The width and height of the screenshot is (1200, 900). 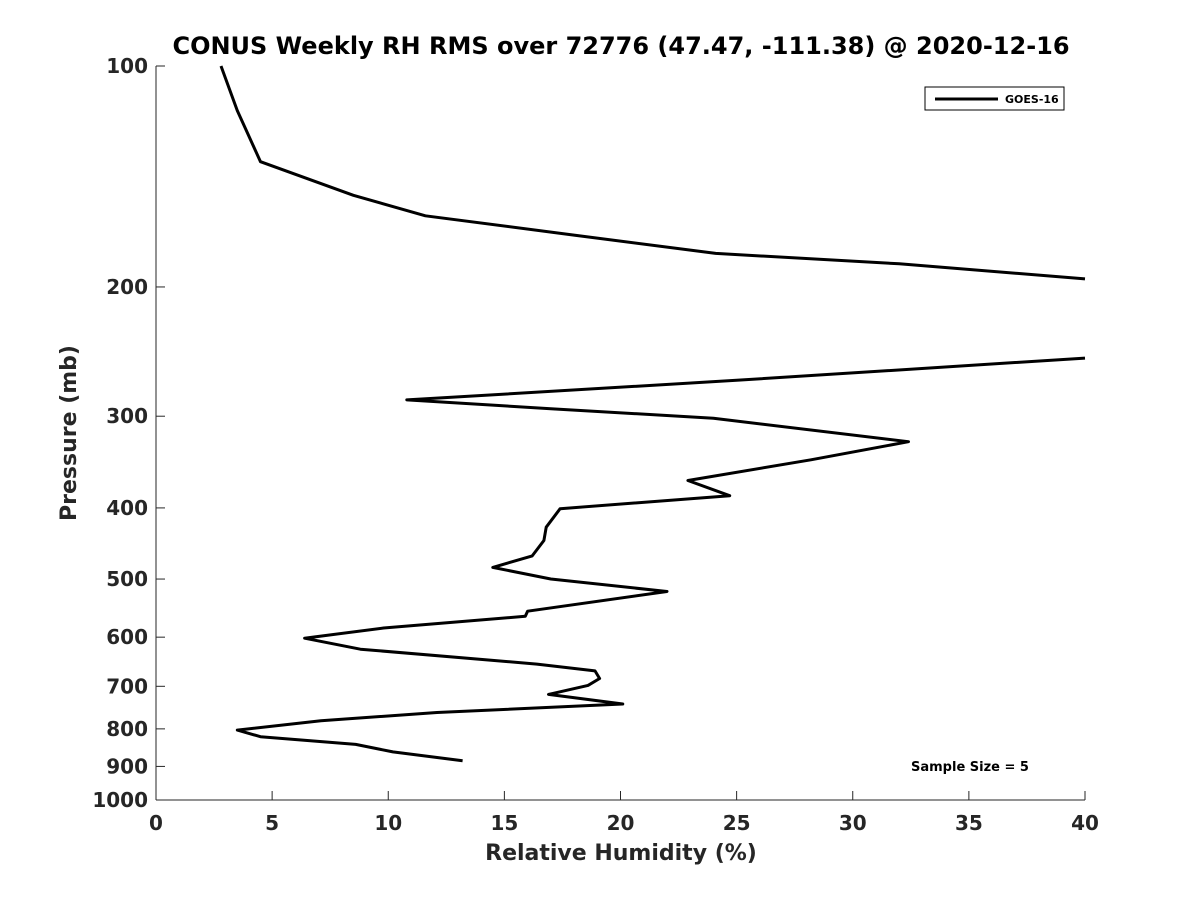 What do you see at coordinates (127, 686) in the screenshot?
I see `y-tick-label: 700` at bounding box center [127, 686].